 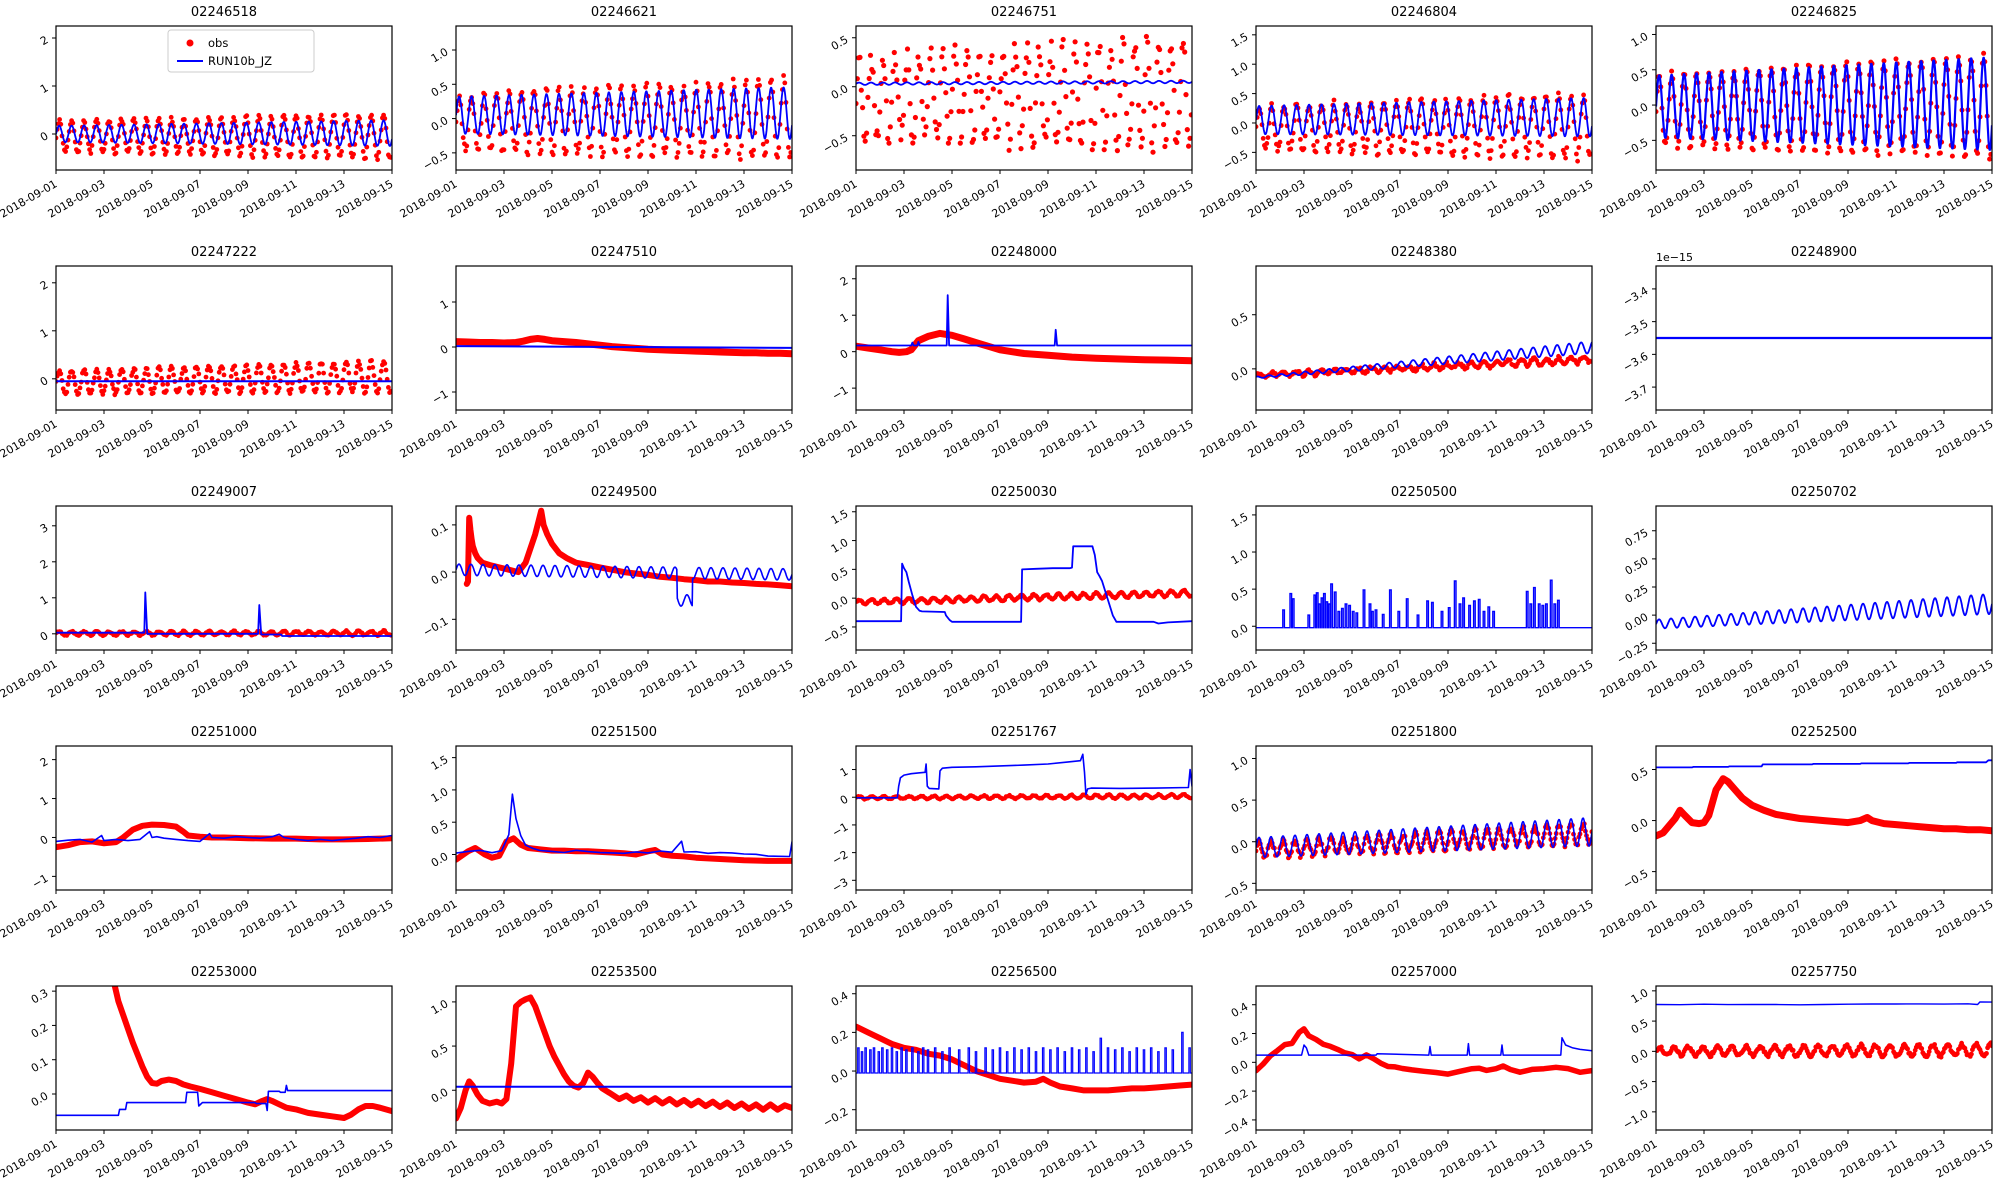 I want to click on y-tick-label: 0.2, so click(x=40, y=1031).